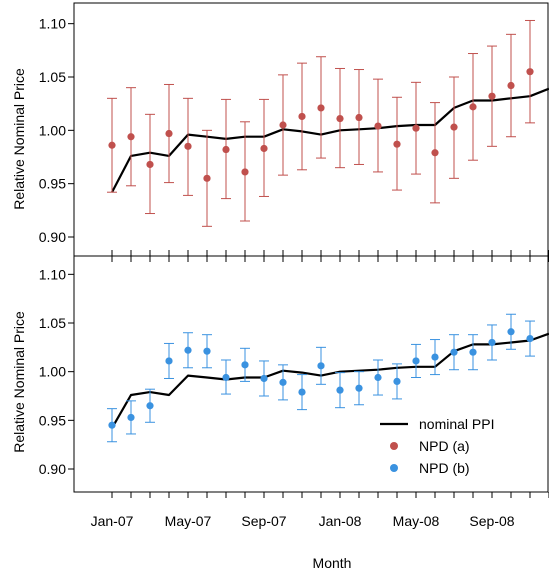  What do you see at coordinates (444, 446) in the screenshot?
I see `legend-label: NPD (a)` at bounding box center [444, 446].